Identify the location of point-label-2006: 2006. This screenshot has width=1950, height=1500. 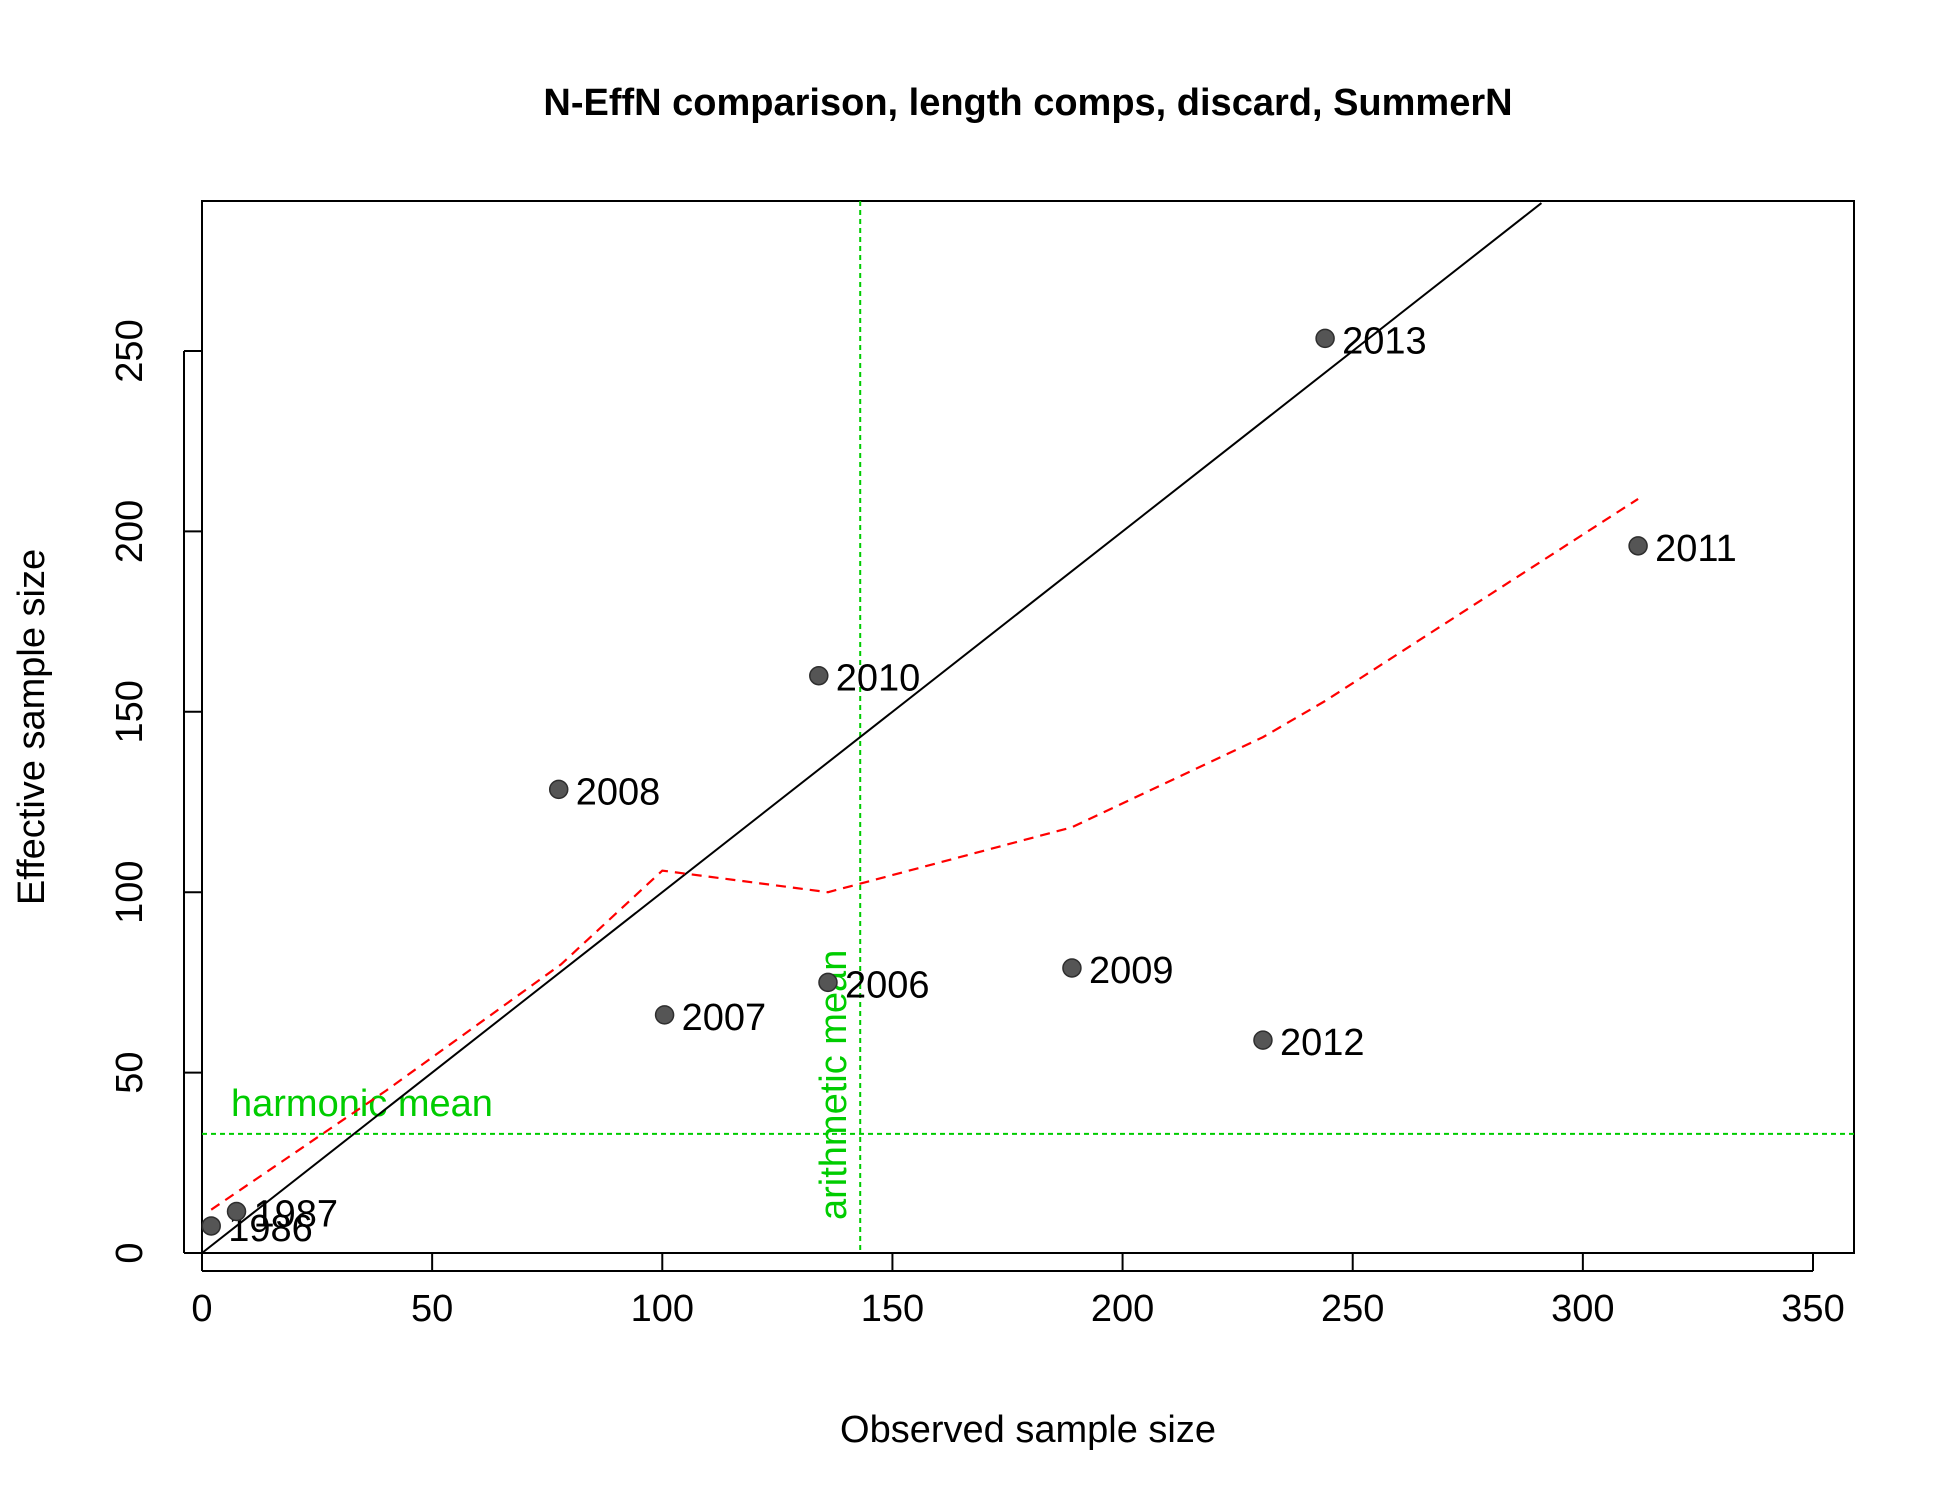
(887, 985).